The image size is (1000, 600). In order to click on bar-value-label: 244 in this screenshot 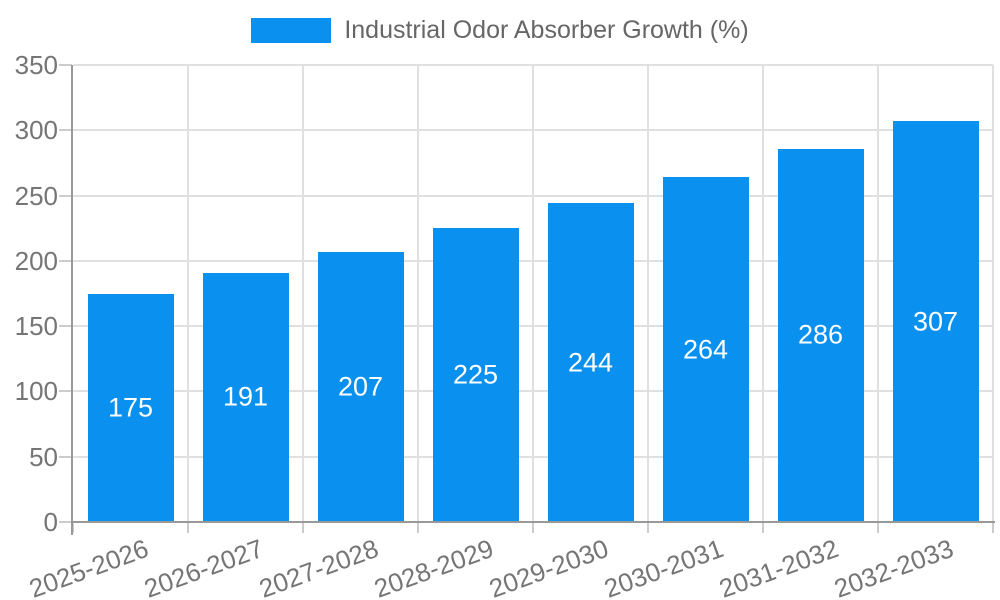, I will do `click(590, 362)`.